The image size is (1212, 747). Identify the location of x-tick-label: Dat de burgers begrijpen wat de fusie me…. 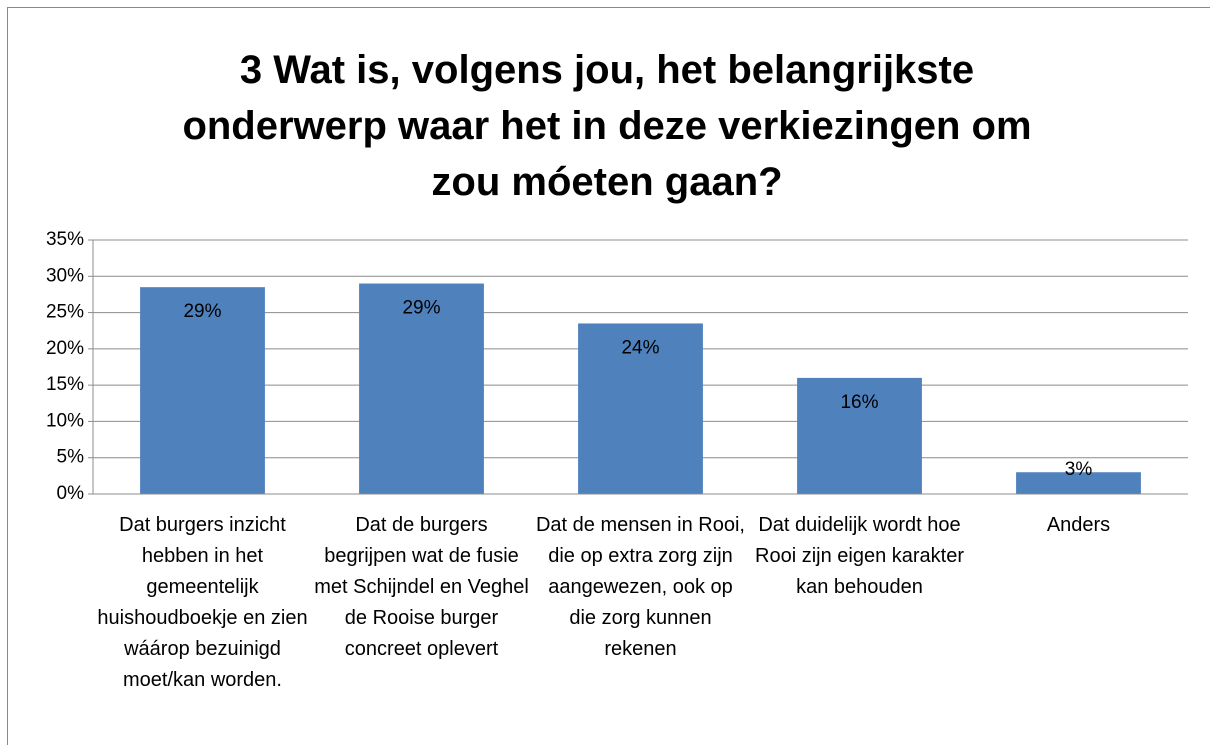
(421, 587).